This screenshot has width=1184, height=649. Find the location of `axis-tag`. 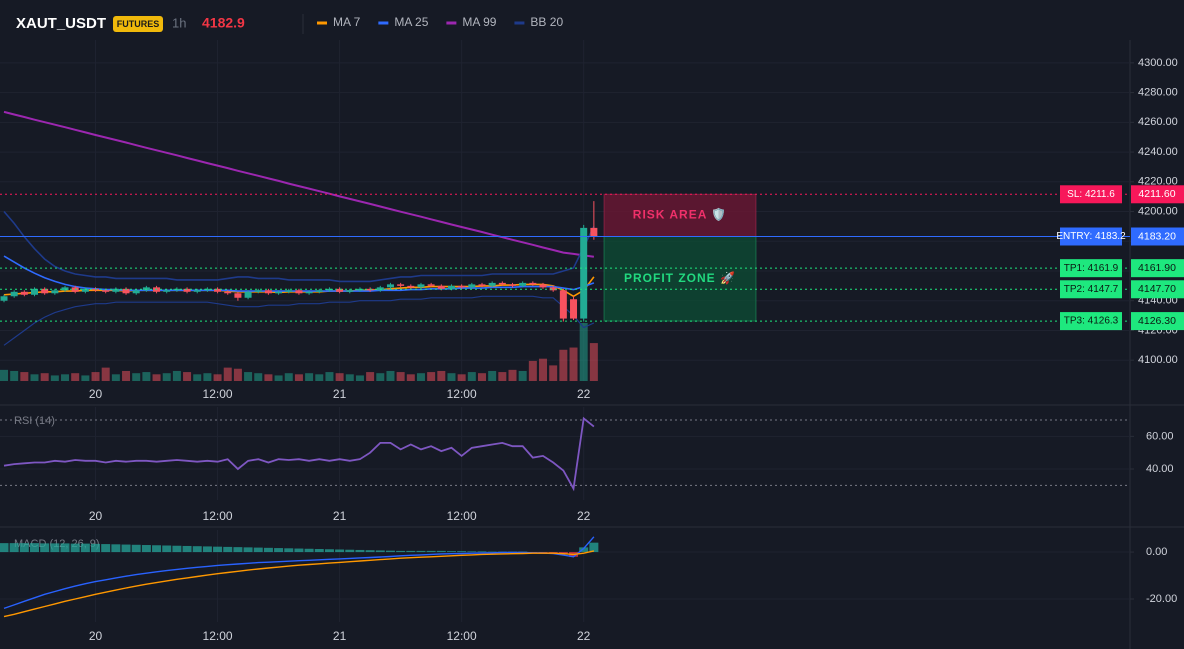

axis-tag is located at coordinates (1157, 236).